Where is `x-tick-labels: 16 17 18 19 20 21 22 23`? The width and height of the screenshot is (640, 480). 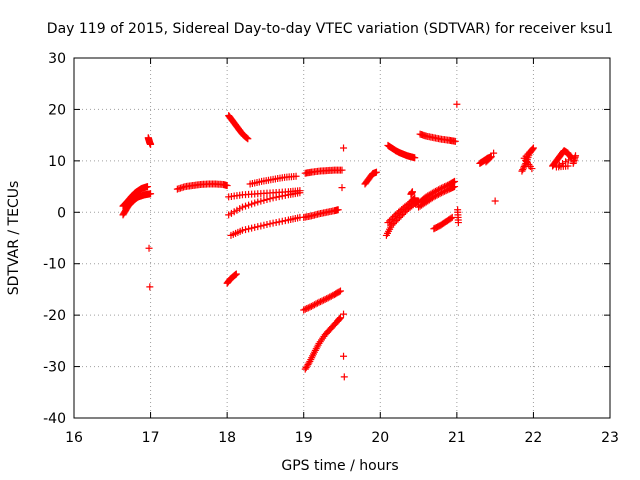
x-tick-labels: 16 17 18 19 20 21 22 23 is located at coordinates (342, 438).